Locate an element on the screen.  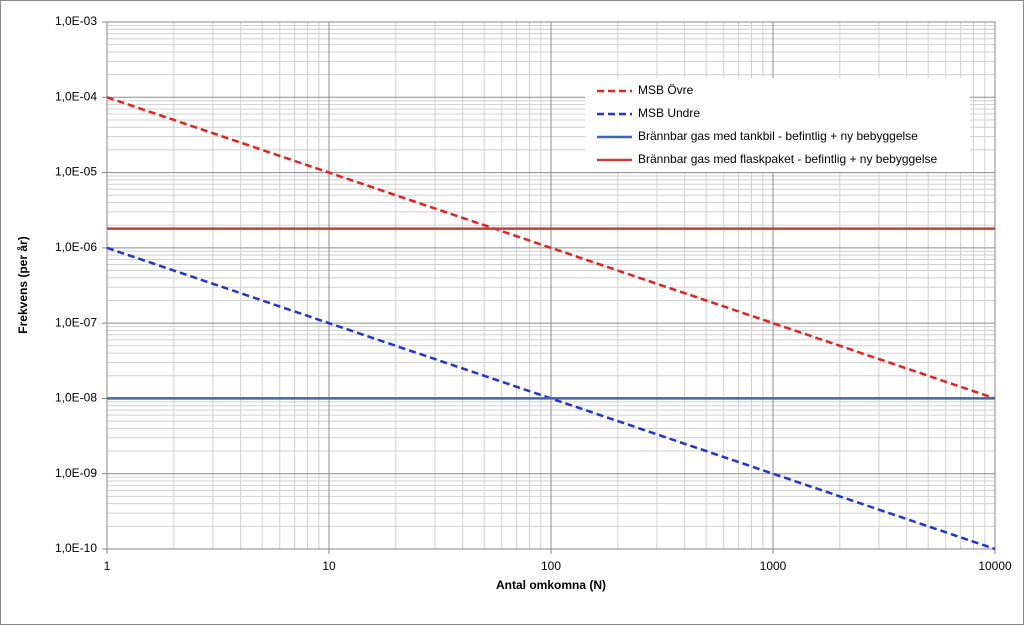
x-tick-label: 1000 is located at coordinates (773, 566).